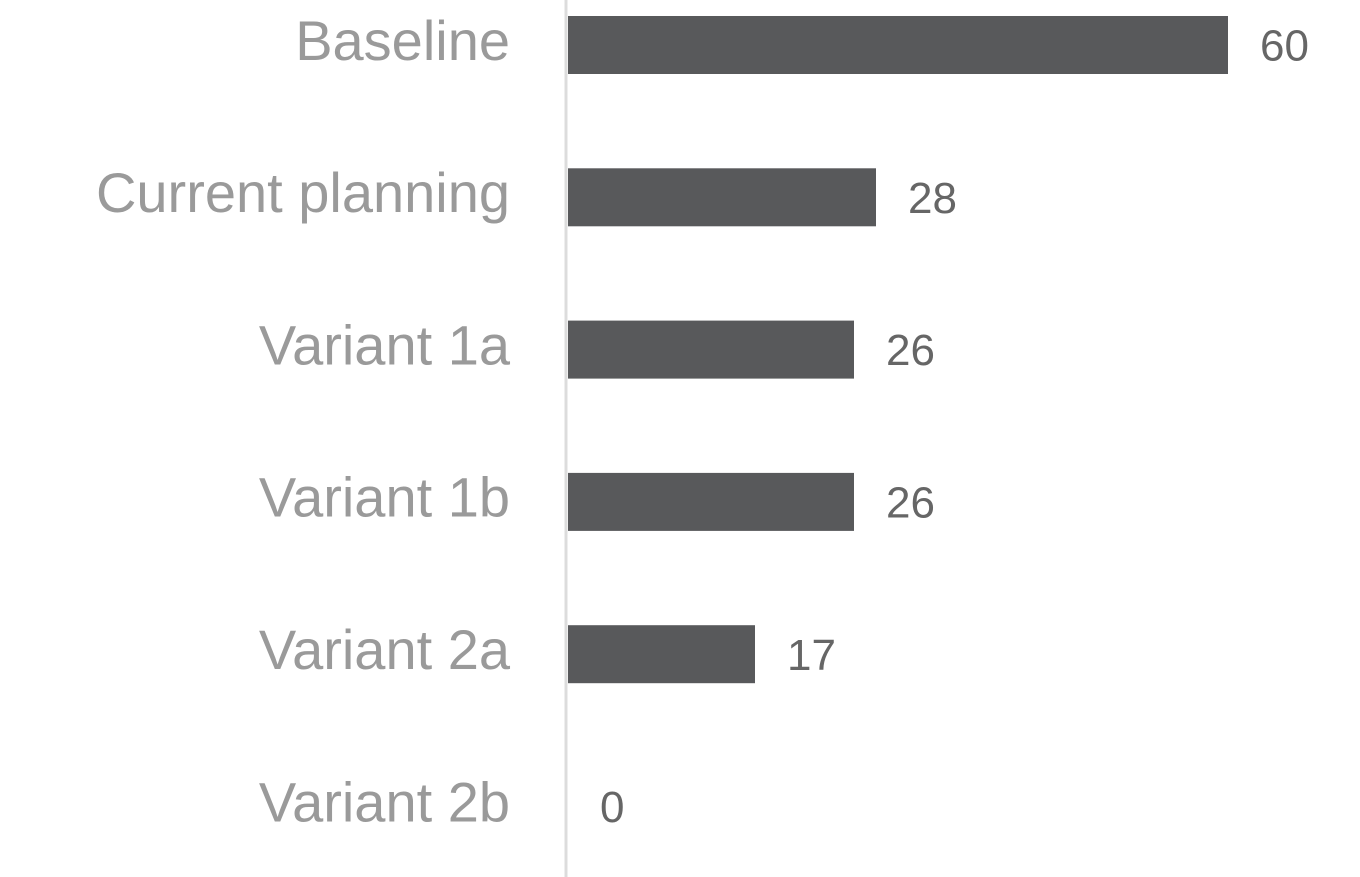 The height and width of the screenshot is (877, 1360). Describe the element at coordinates (384, 801) in the screenshot. I see `category-label: Variant 2b` at that location.